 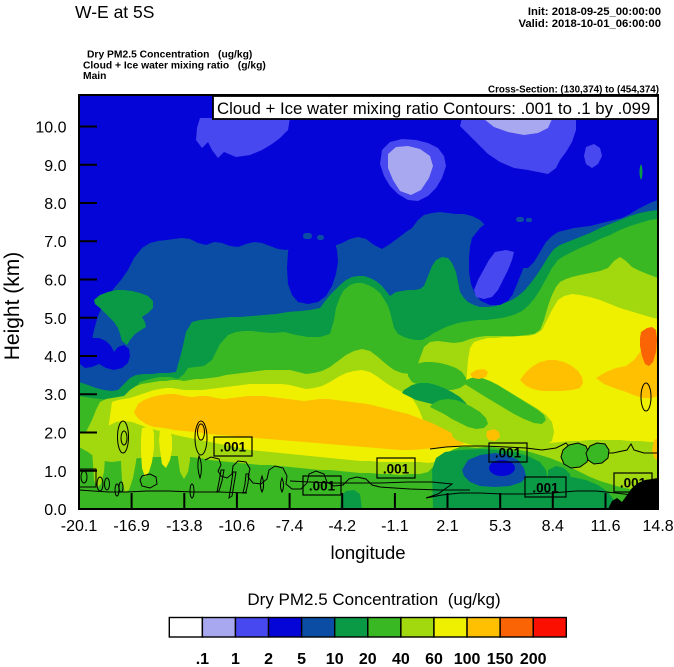 I want to click on svg-text: 7.0, so click(x=55, y=242).